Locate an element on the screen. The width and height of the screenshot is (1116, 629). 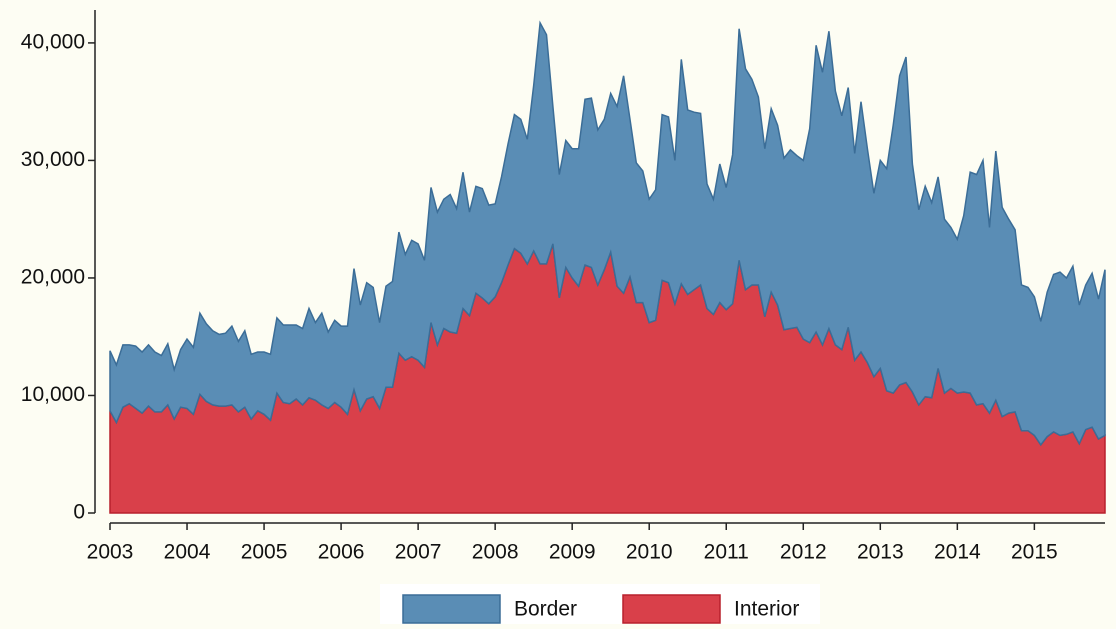
y-tick-label: 40,000 is located at coordinates (53, 41).